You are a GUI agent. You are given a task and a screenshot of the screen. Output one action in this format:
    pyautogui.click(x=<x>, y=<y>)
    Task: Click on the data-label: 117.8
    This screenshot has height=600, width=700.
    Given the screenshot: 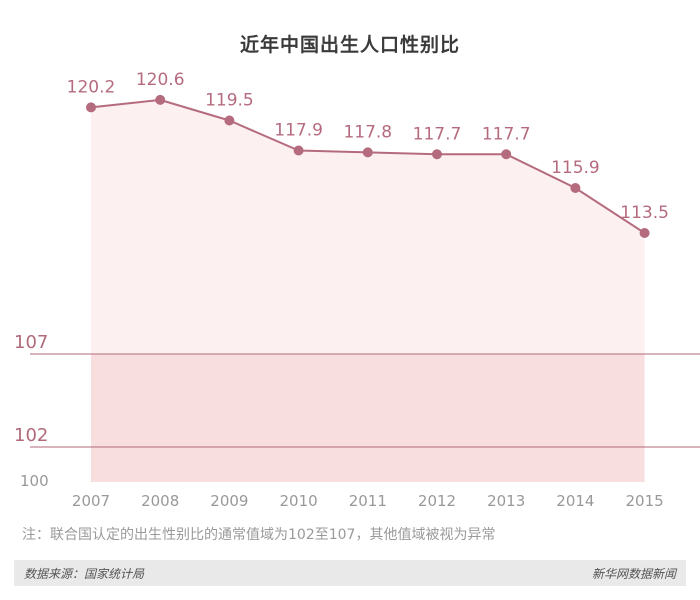 What is the action you would take?
    pyautogui.click(x=367, y=132)
    